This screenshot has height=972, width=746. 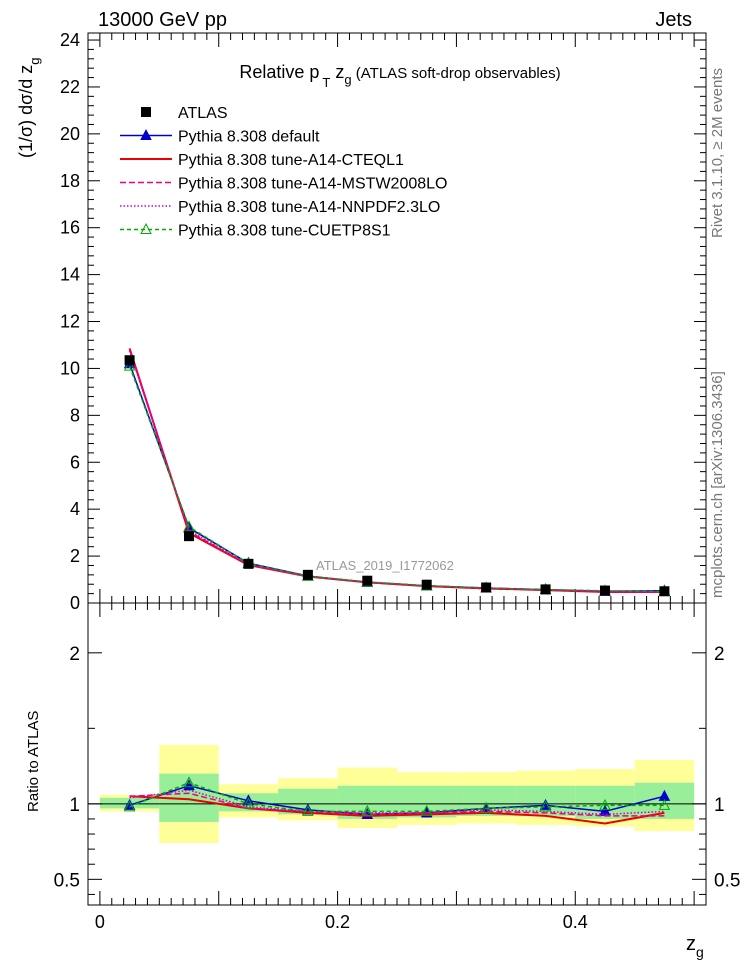 What do you see at coordinates (33, 761) in the screenshot?
I see `ratio-axis-label: Ratio to ATLAS` at bounding box center [33, 761].